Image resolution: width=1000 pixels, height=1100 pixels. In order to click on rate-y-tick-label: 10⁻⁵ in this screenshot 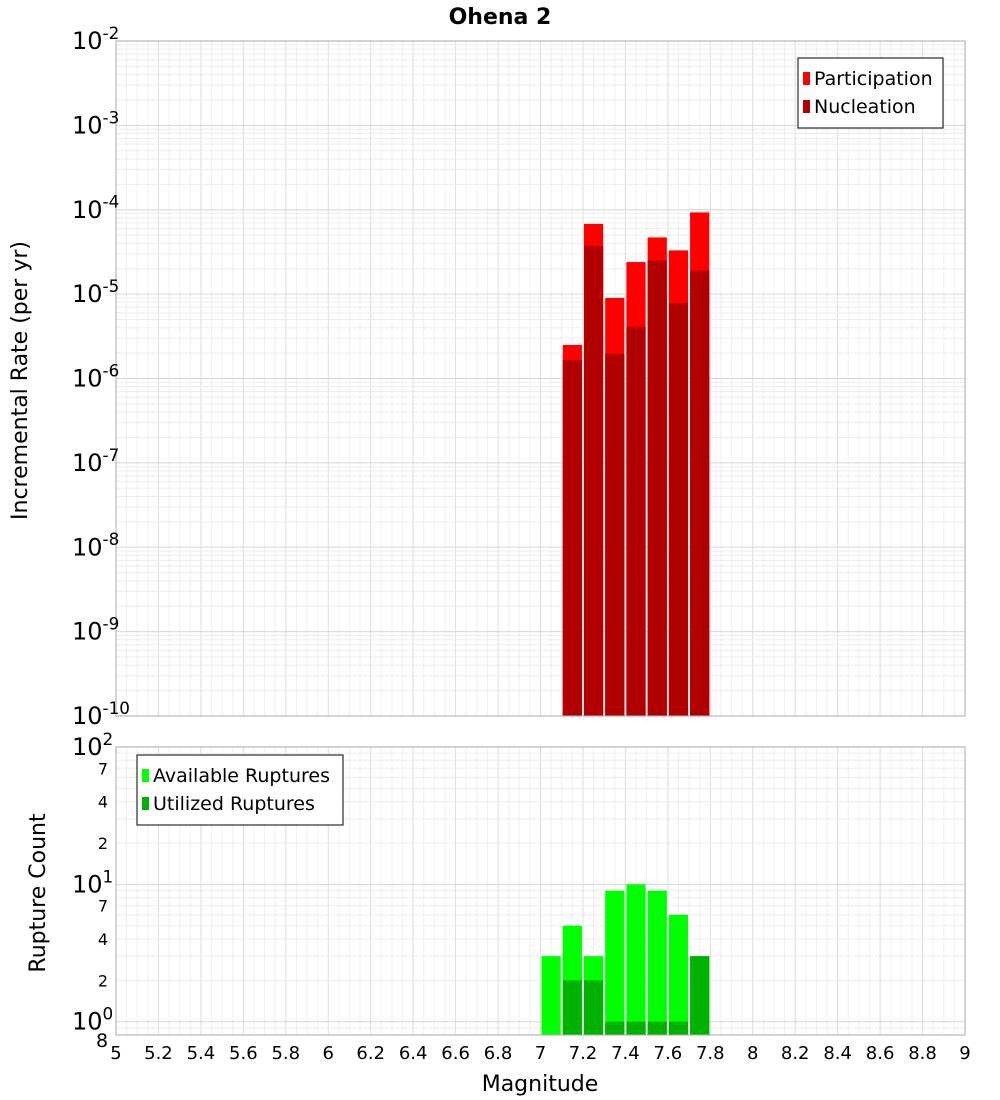, I will do `click(95, 292)`.